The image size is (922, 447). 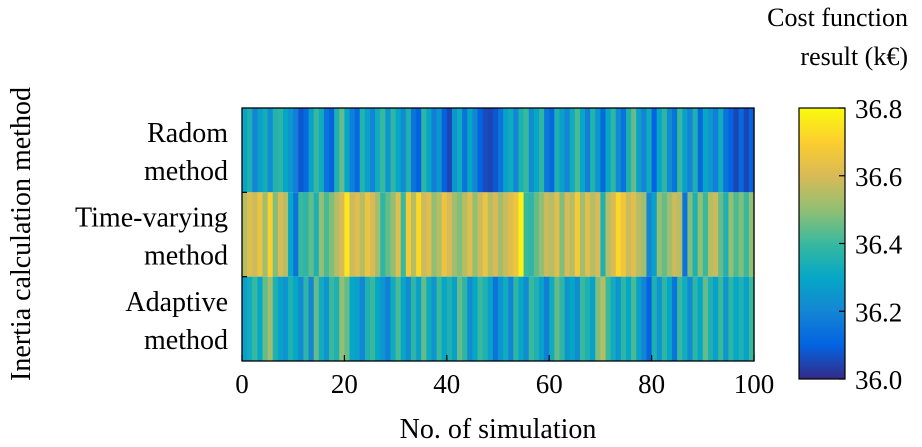 I want to click on x-axis-ticks: 0 20 40 60 80 100, so click(x=504, y=377).